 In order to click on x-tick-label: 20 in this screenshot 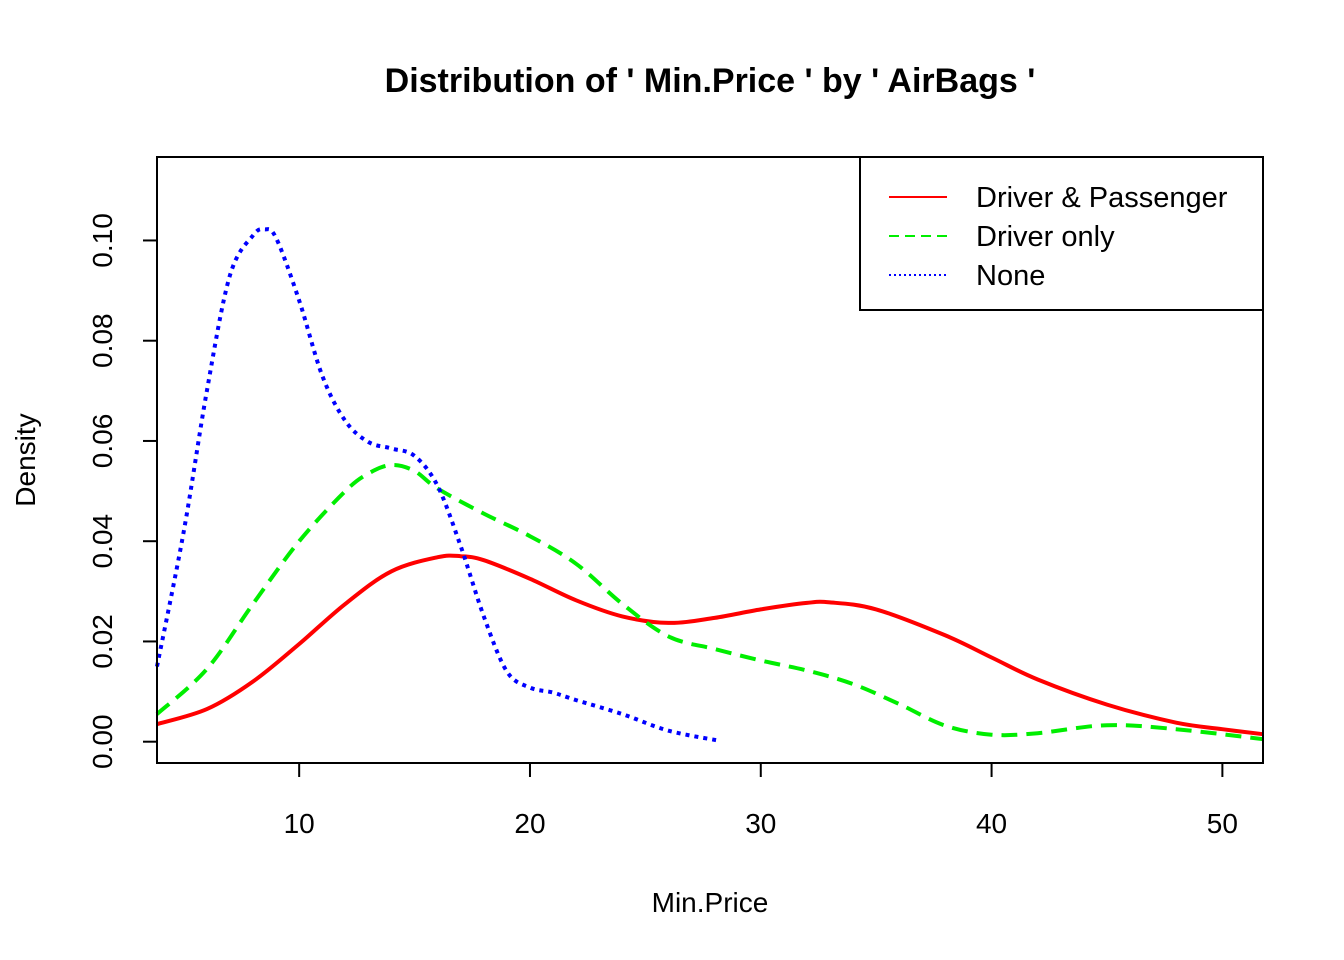, I will do `click(529, 823)`.